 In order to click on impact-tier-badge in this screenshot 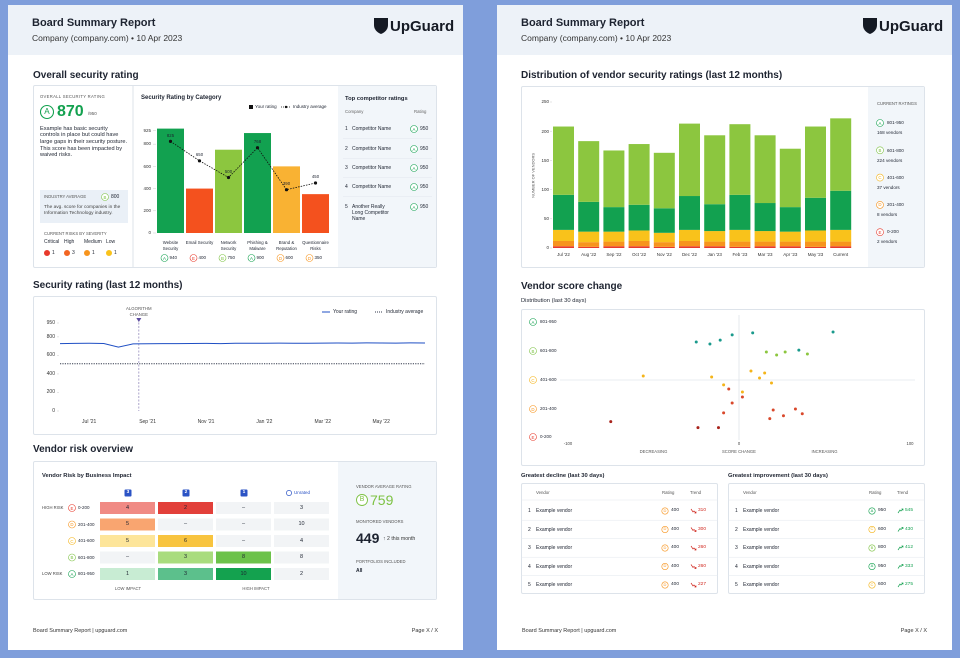, I will do `click(244, 493)`.